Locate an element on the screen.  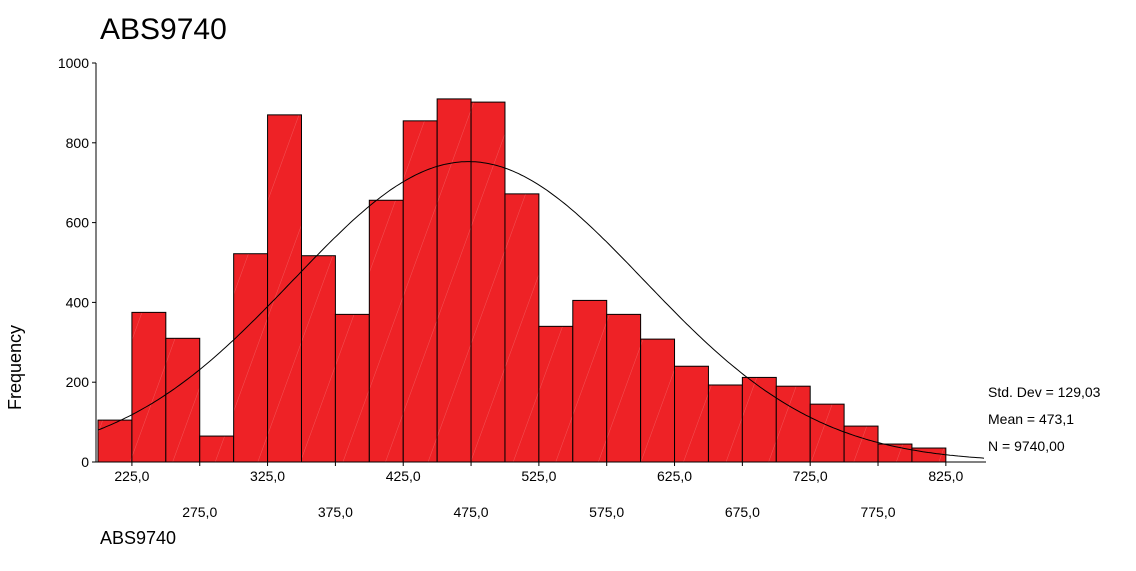
y-tick-label: 600 is located at coordinates (78, 223).